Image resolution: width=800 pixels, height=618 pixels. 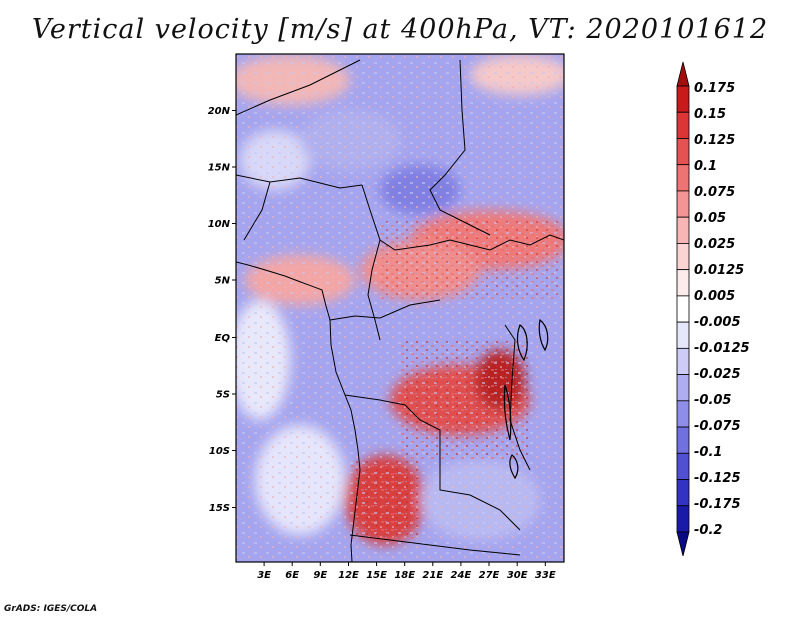 I want to click on lon-axis: 3E 6E 9E 12E 15E 18E 21E 24E 27E 30E 33E, so click(x=406, y=575).